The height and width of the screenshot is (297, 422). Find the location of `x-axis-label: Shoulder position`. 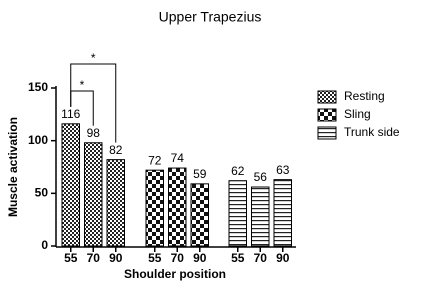

x-axis-label: Shoulder position is located at coordinates (175, 274).